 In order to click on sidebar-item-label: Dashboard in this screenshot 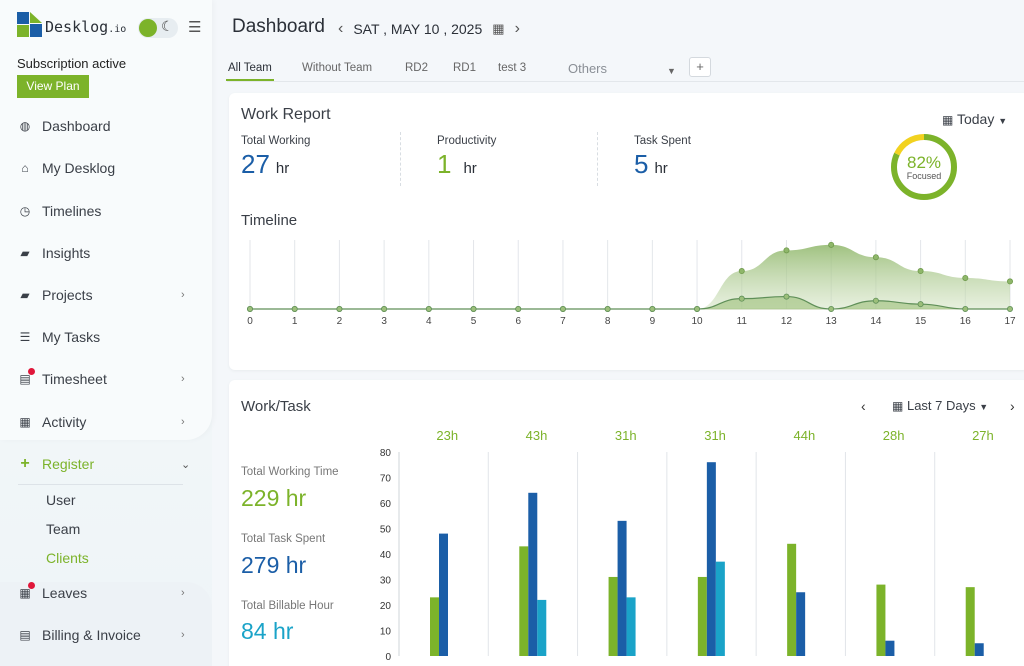, I will do `click(76, 126)`.